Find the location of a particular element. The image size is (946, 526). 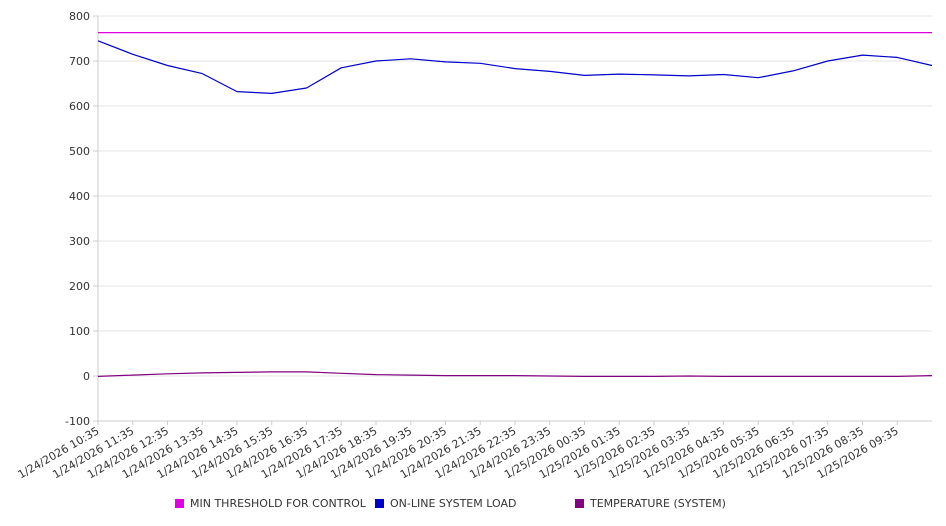

legend-item-temperature: TEMPERATURE (SYSTEM) is located at coordinates (650, 503).